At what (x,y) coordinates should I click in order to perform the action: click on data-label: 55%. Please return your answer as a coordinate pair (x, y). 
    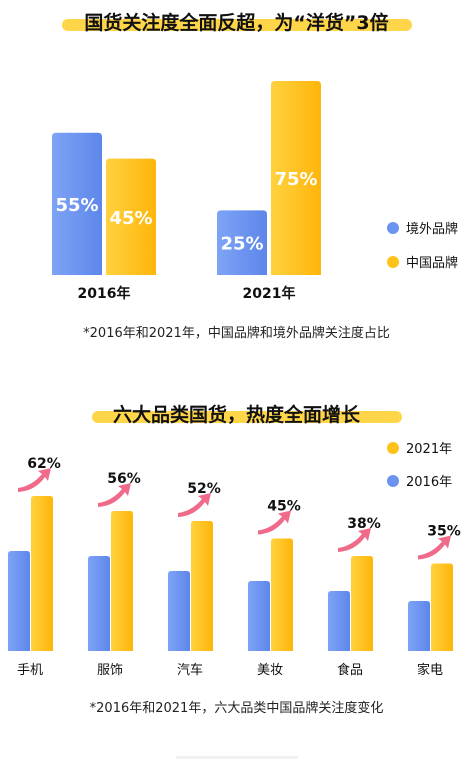
    Looking at the image, I should click on (76, 205).